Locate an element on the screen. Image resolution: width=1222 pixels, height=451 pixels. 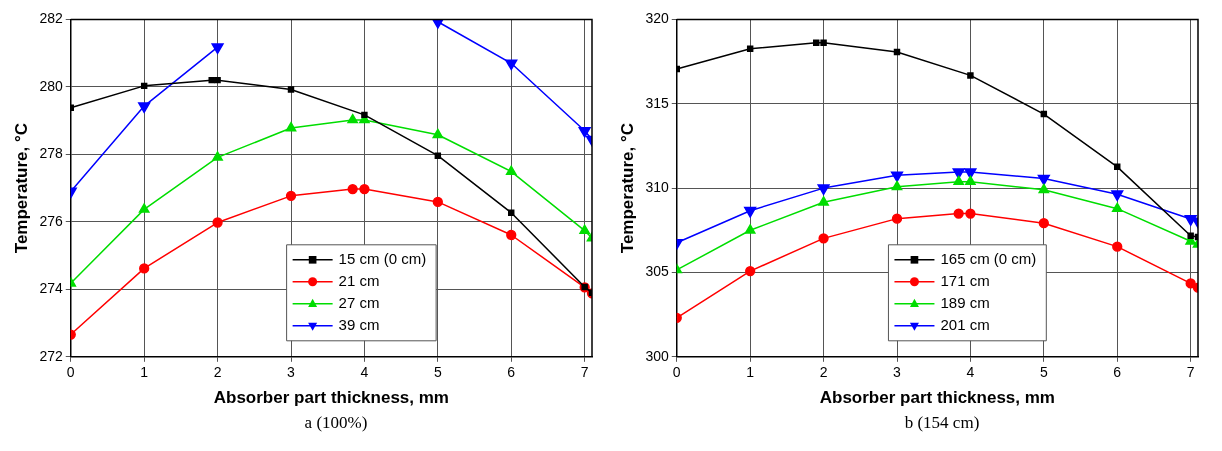
legend-label: 189 cm is located at coordinates (965, 302).